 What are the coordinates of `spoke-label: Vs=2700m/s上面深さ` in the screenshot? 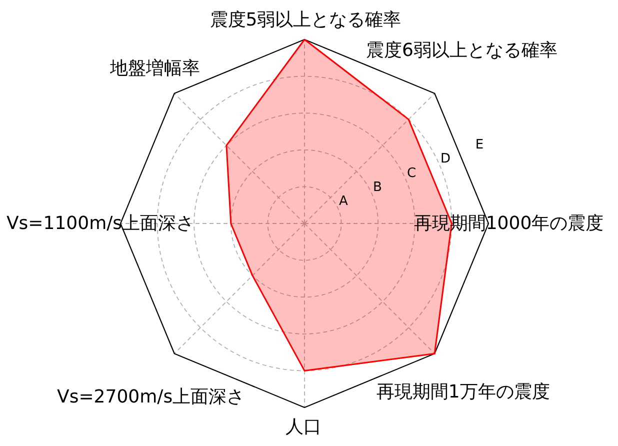 It's located at (151, 397).